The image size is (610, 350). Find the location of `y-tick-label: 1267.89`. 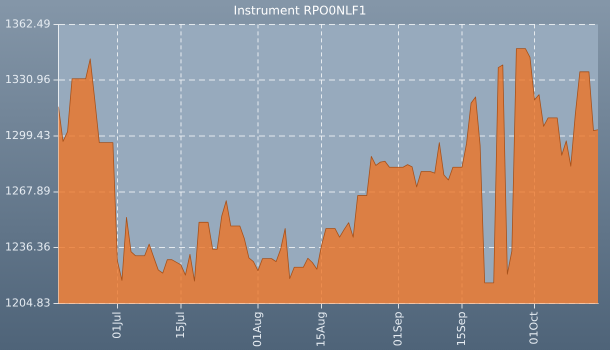

y-tick-label: 1267.89 is located at coordinates (27, 191).